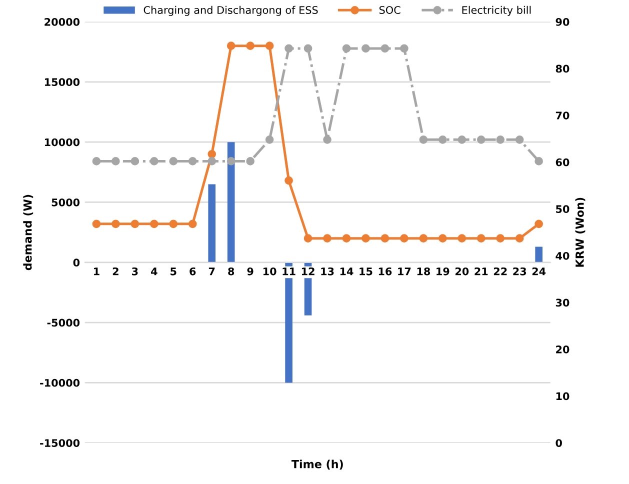  Describe the element at coordinates (76, 262) in the screenshot. I see `y-tick-label: 0` at that location.